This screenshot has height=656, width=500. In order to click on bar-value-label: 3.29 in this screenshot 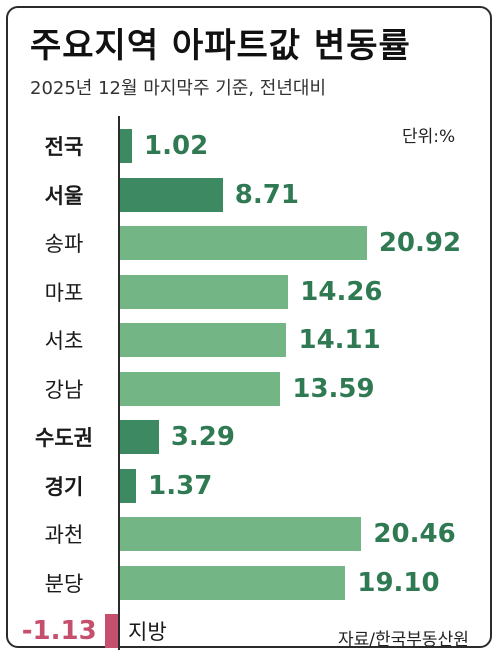, I will do `click(202, 437)`.